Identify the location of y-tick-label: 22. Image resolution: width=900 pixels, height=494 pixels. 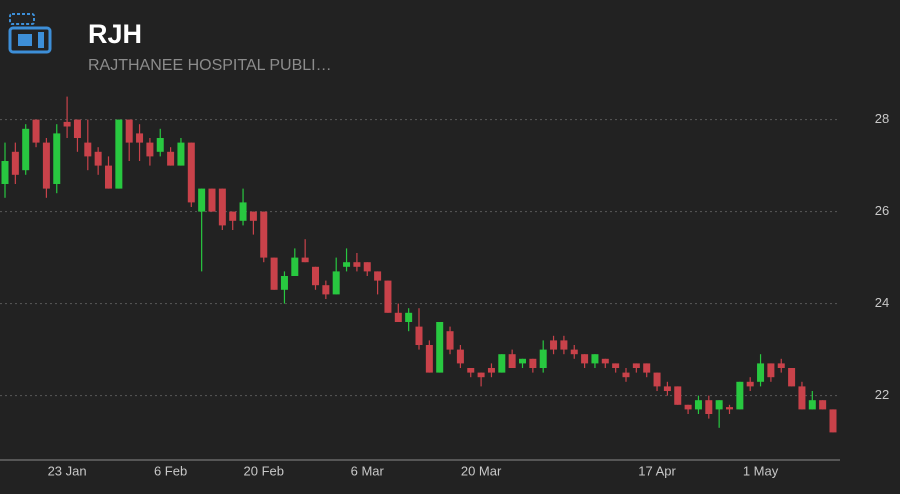
(882, 394).